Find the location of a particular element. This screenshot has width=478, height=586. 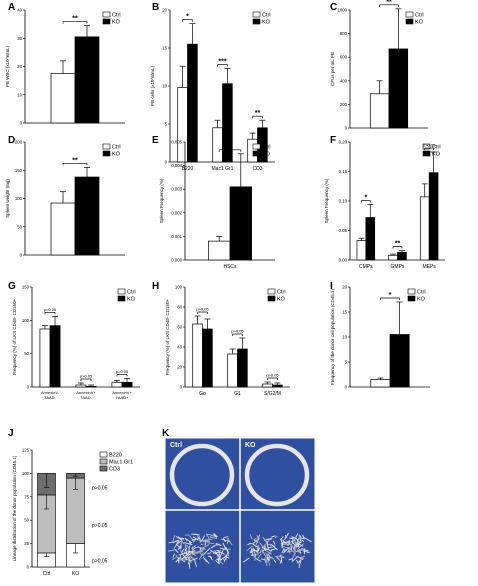

y-tick-label: 50 is located at coordinates (19, 226).